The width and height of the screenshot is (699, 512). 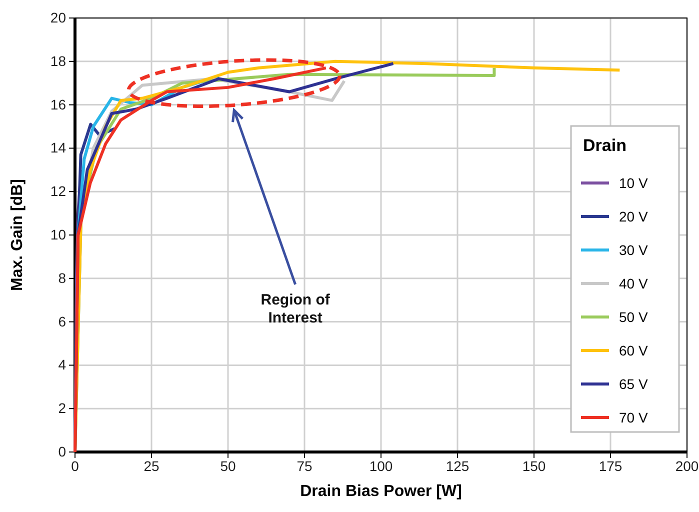 What do you see at coordinates (633, 216) in the screenshot?
I see `legend-label: 20 V` at bounding box center [633, 216].